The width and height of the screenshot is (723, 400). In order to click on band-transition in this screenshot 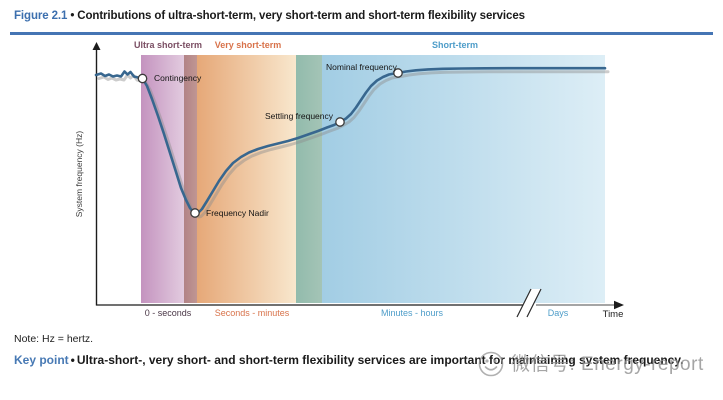, I will do `click(309, 179)`.